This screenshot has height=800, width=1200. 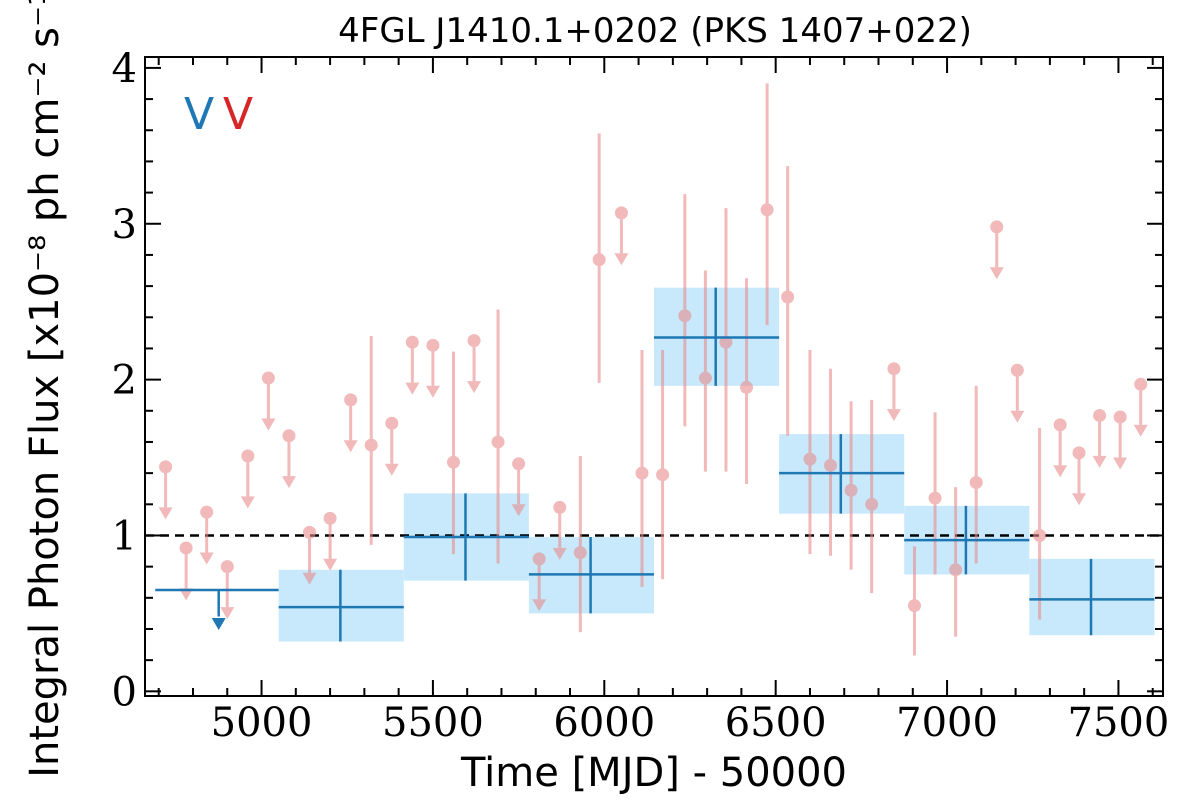 I want to click on y-tick-label-0: 0, so click(x=124, y=692).